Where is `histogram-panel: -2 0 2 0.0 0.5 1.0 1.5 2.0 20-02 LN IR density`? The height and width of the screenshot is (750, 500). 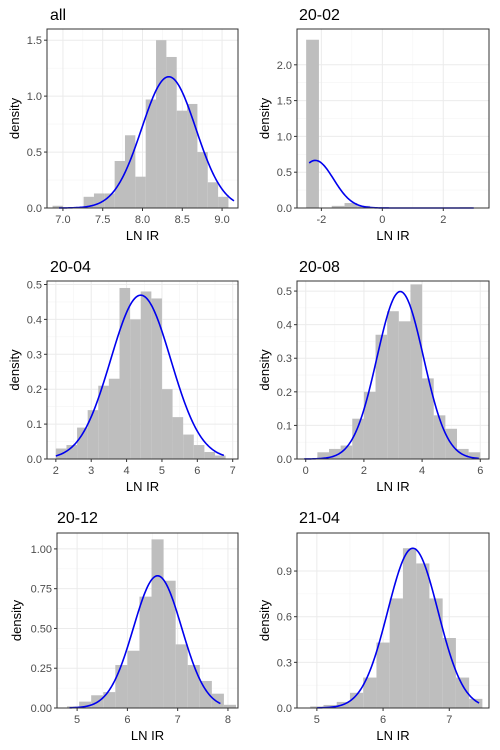
histogram-panel: -2 0 2 0.0 0.5 1.0 1.5 2.0 20-02 LN IR density is located at coordinates (373, 125).